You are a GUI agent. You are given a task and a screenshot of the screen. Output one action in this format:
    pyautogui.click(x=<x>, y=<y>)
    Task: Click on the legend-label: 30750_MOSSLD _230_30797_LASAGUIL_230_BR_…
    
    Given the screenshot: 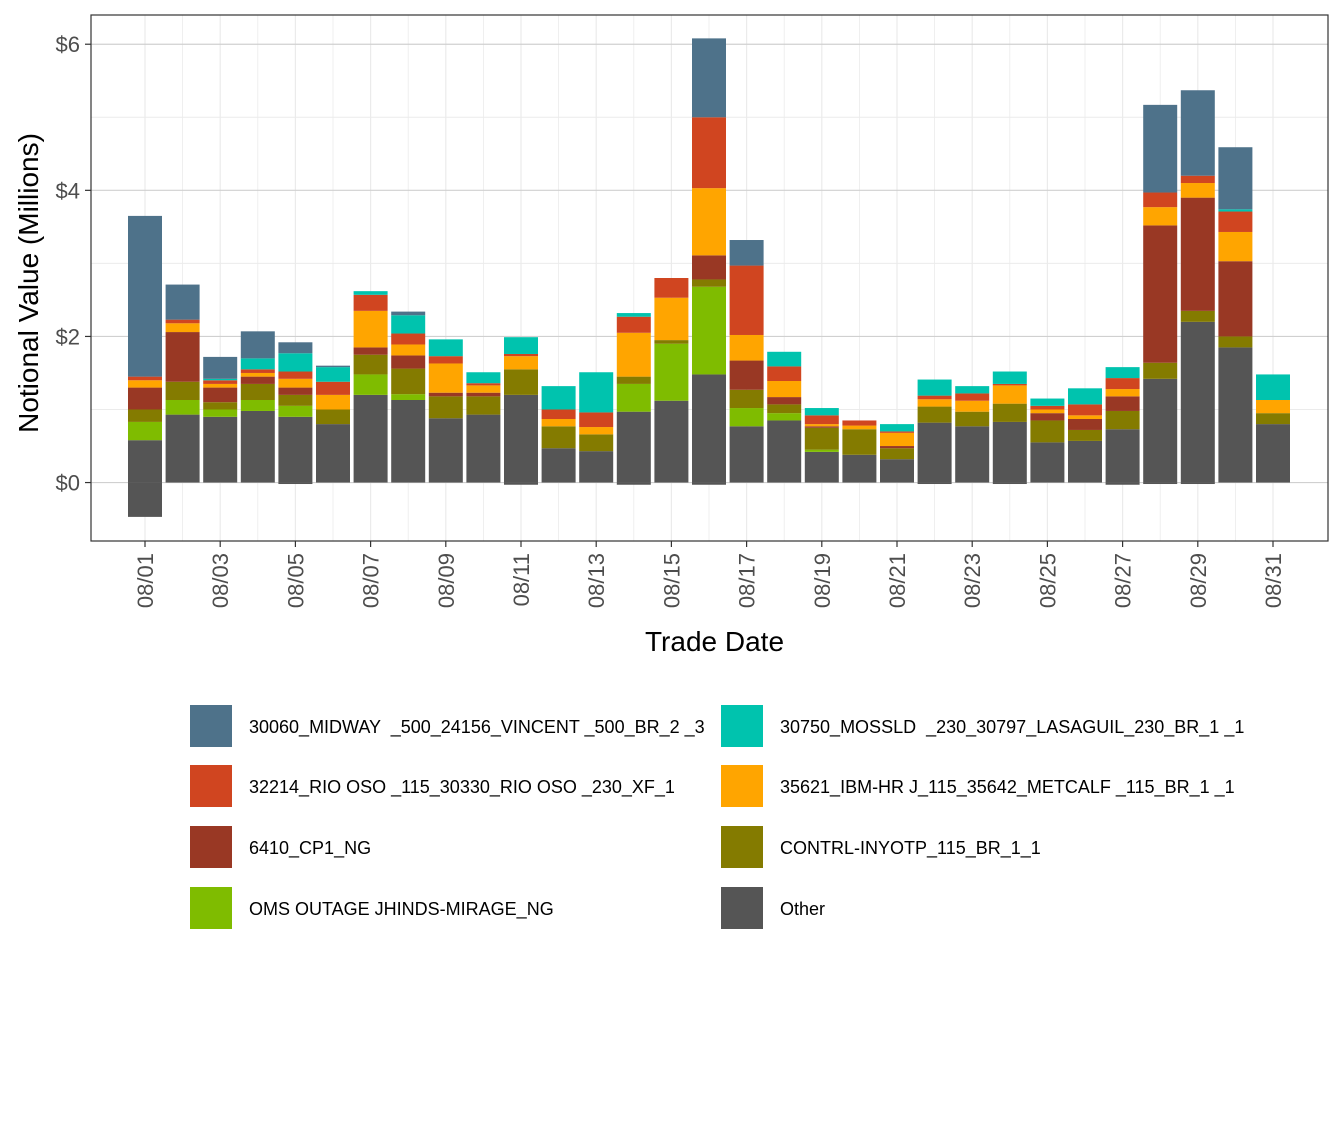 What is the action you would take?
    pyautogui.click(x=1012, y=727)
    